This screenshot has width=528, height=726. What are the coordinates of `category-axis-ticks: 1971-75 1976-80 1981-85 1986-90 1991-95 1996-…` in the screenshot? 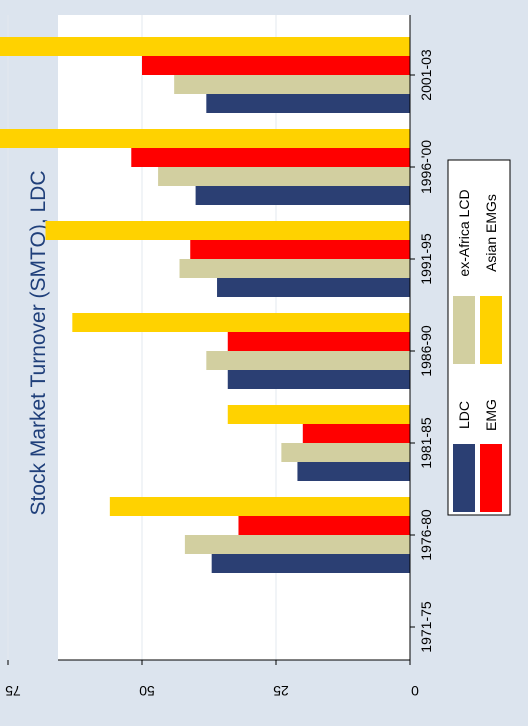 It's located at (422, 351).